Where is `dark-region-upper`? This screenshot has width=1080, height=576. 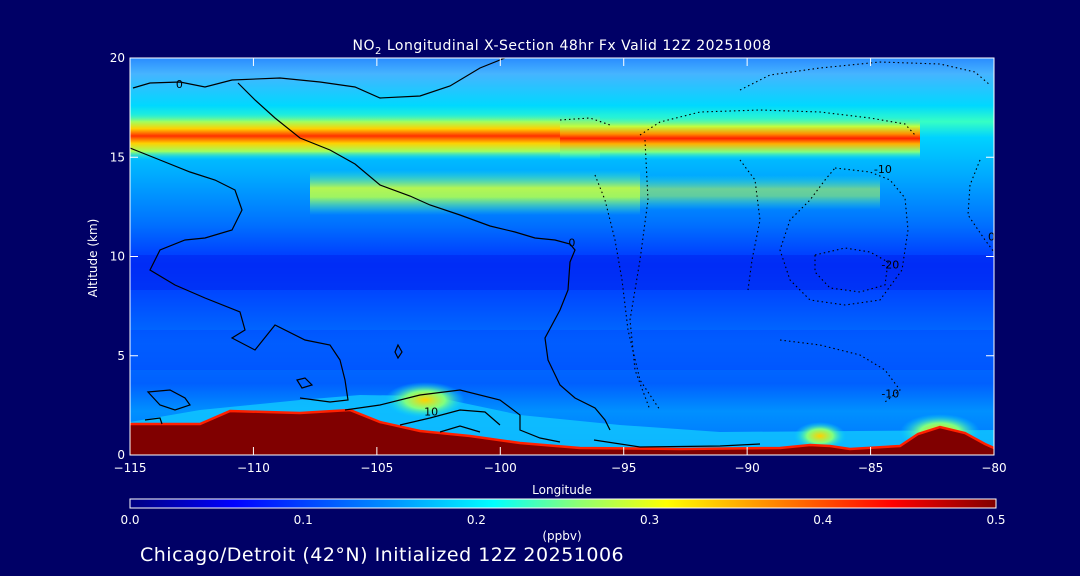
dark-region-upper is located at coordinates (562, 272).